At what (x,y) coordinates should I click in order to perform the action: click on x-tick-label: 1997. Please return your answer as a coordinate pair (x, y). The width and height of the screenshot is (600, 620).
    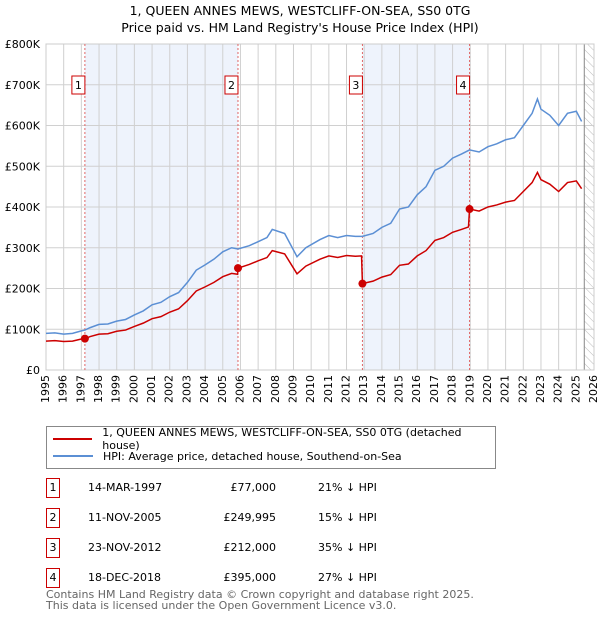
    Looking at the image, I should click on (80, 389).